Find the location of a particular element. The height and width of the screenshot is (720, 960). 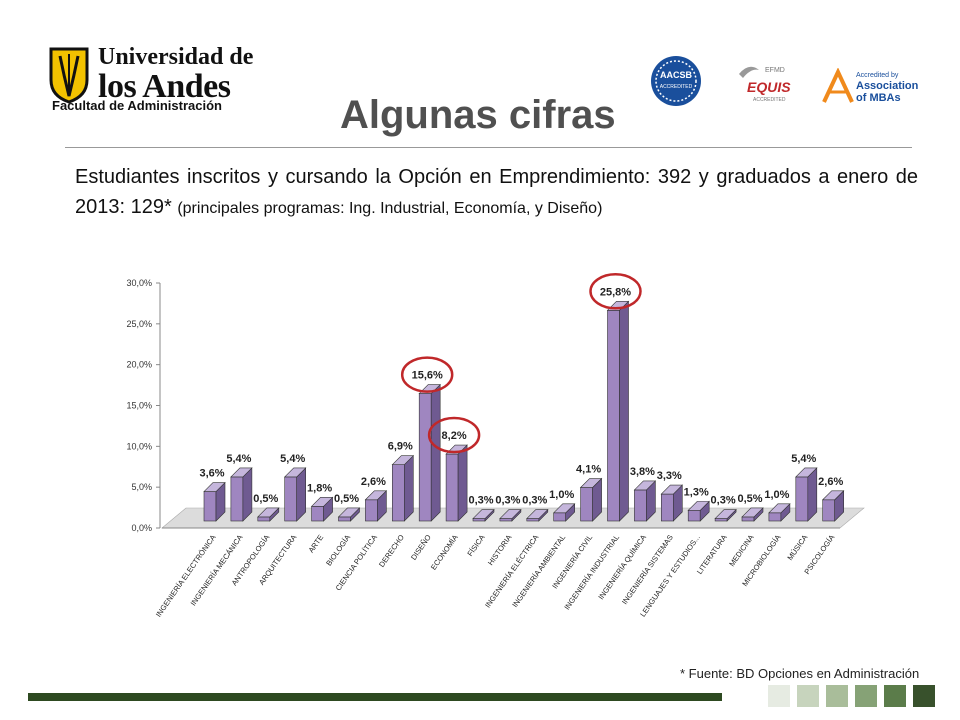

y-tick-label: 15,0% is located at coordinates (139, 406).